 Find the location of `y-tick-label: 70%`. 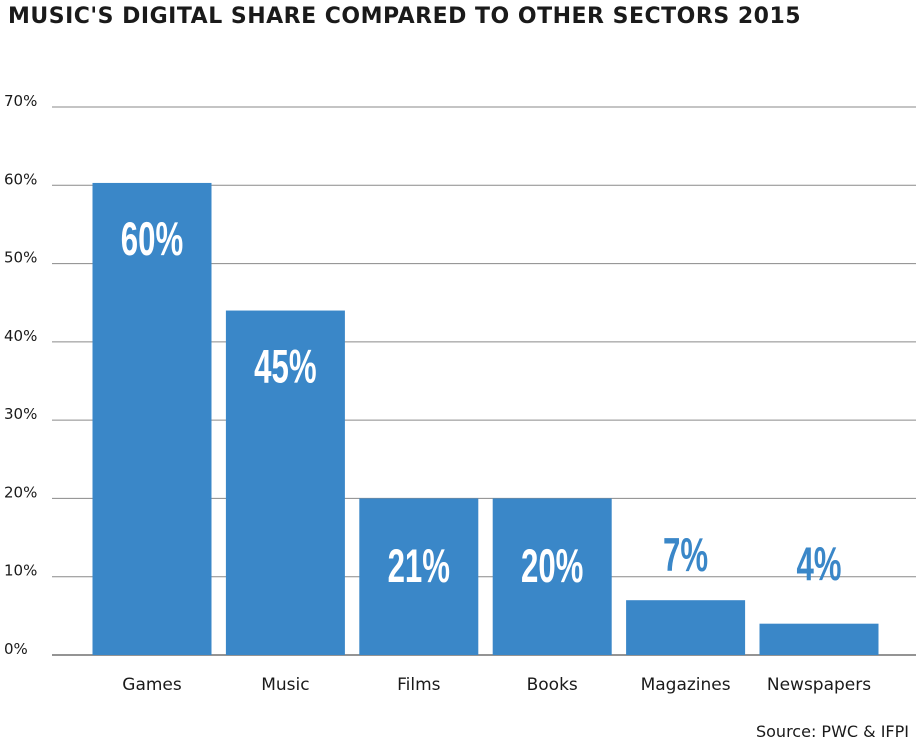

y-tick-label: 70% is located at coordinates (20, 101).